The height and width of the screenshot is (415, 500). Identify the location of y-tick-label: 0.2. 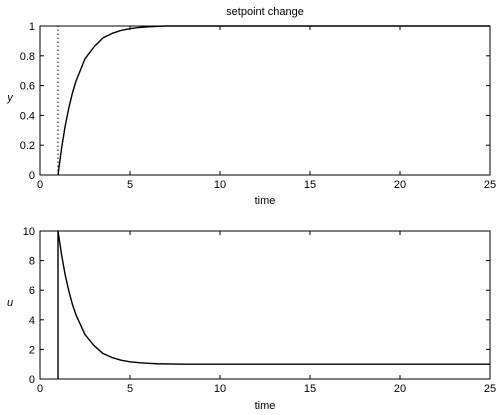
(27, 146).